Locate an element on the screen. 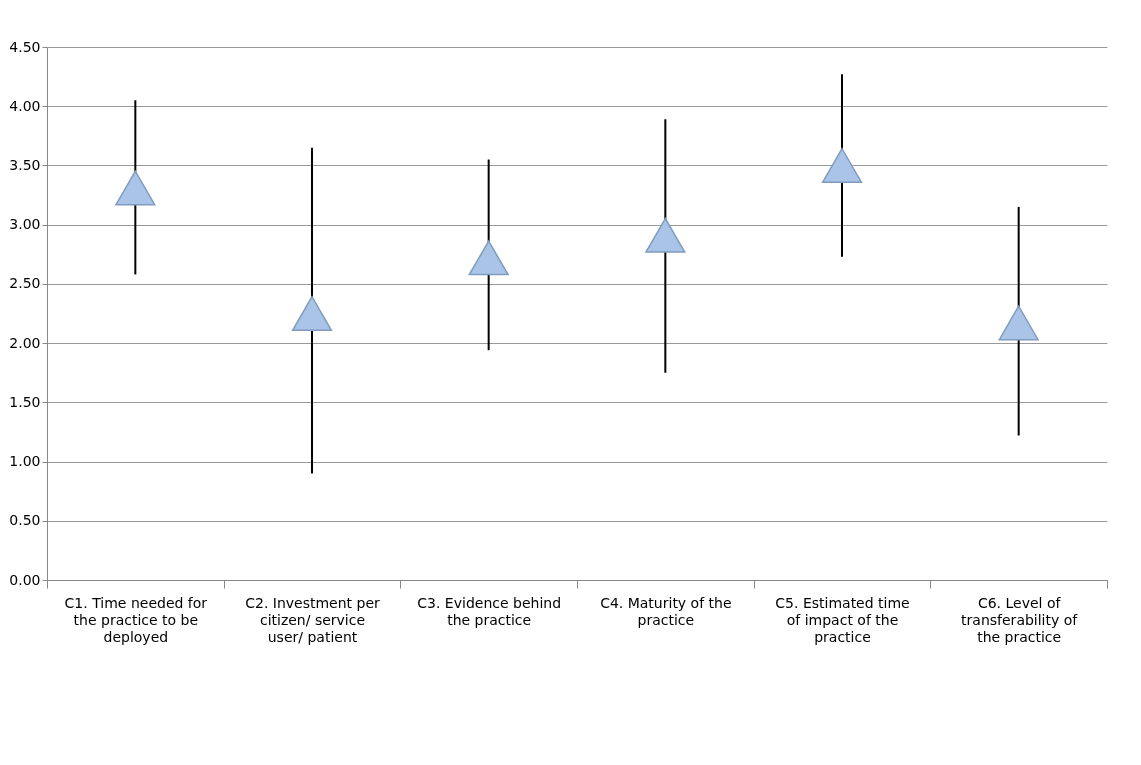  y-tick-label: 0.50 is located at coordinates (25, 520).